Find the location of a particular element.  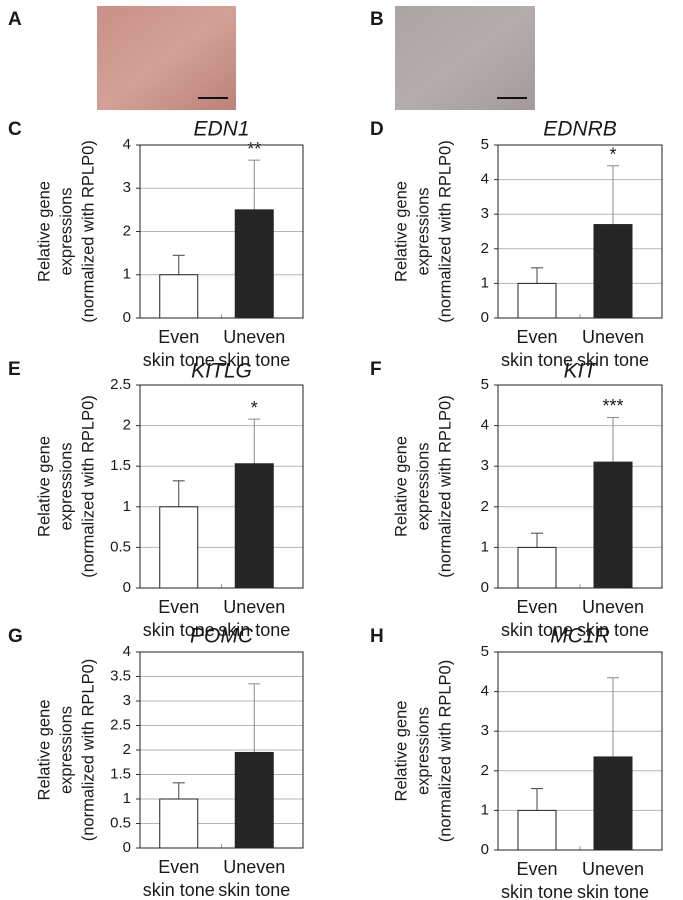

chart-title: EDN1 is located at coordinates (221, 129).